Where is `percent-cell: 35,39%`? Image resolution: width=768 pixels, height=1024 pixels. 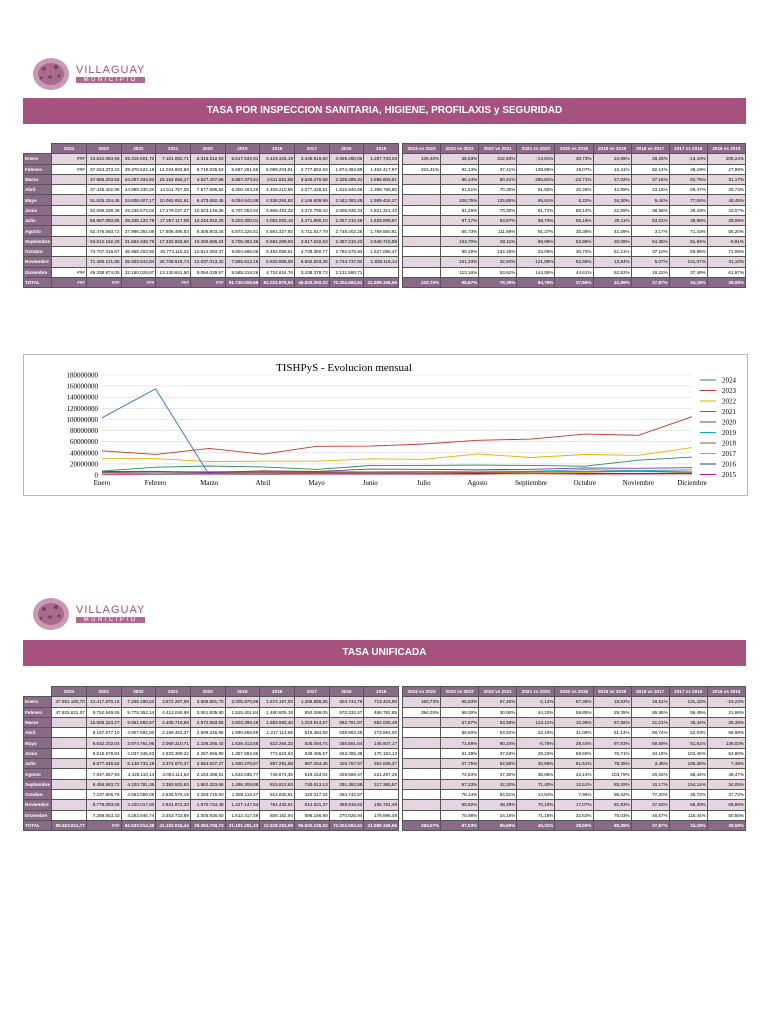
percent-cell: 35,39% is located at coordinates (574, 231).